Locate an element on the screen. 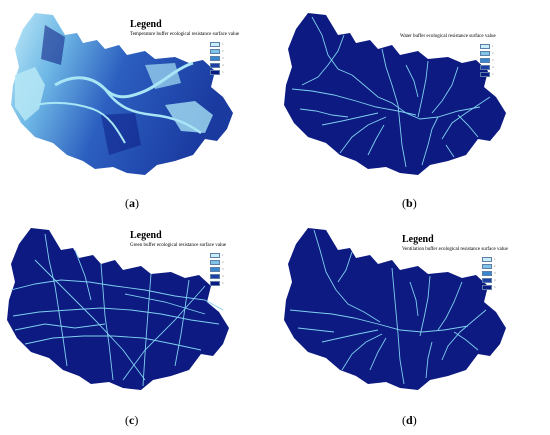 This screenshot has width=550, height=435. legend-class: 2 is located at coordinates (495, 266).